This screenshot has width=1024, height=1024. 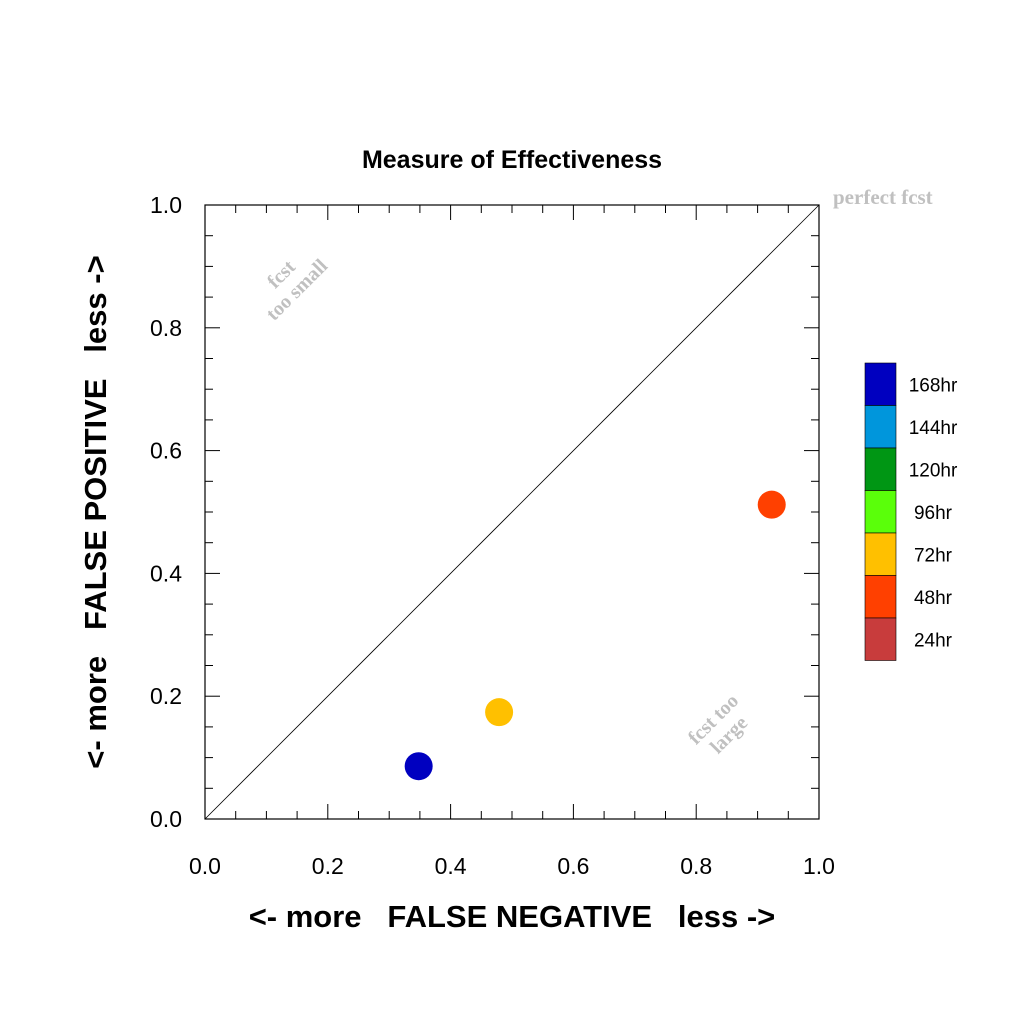 What do you see at coordinates (166, 451) in the screenshot?
I see `y-tick-label: 0.6` at bounding box center [166, 451].